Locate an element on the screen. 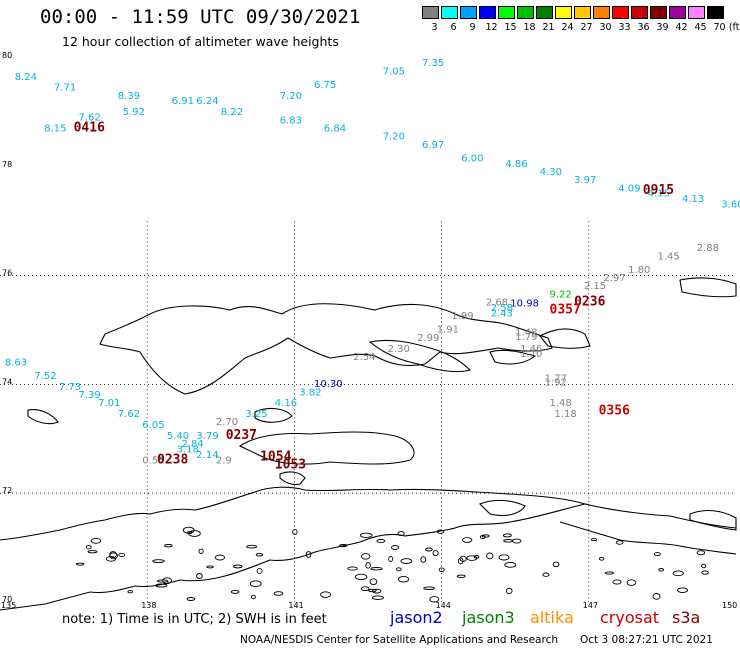 The image size is (740, 650). maly-lyakhovsky is located at coordinates (292, 478).